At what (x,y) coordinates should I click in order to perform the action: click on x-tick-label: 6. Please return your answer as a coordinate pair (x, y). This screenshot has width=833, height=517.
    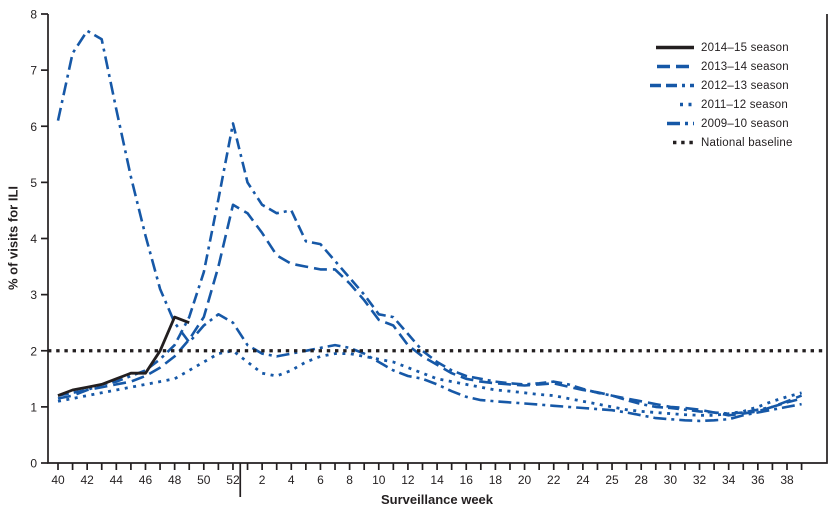
    Looking at the image, I should click on (320, 480).